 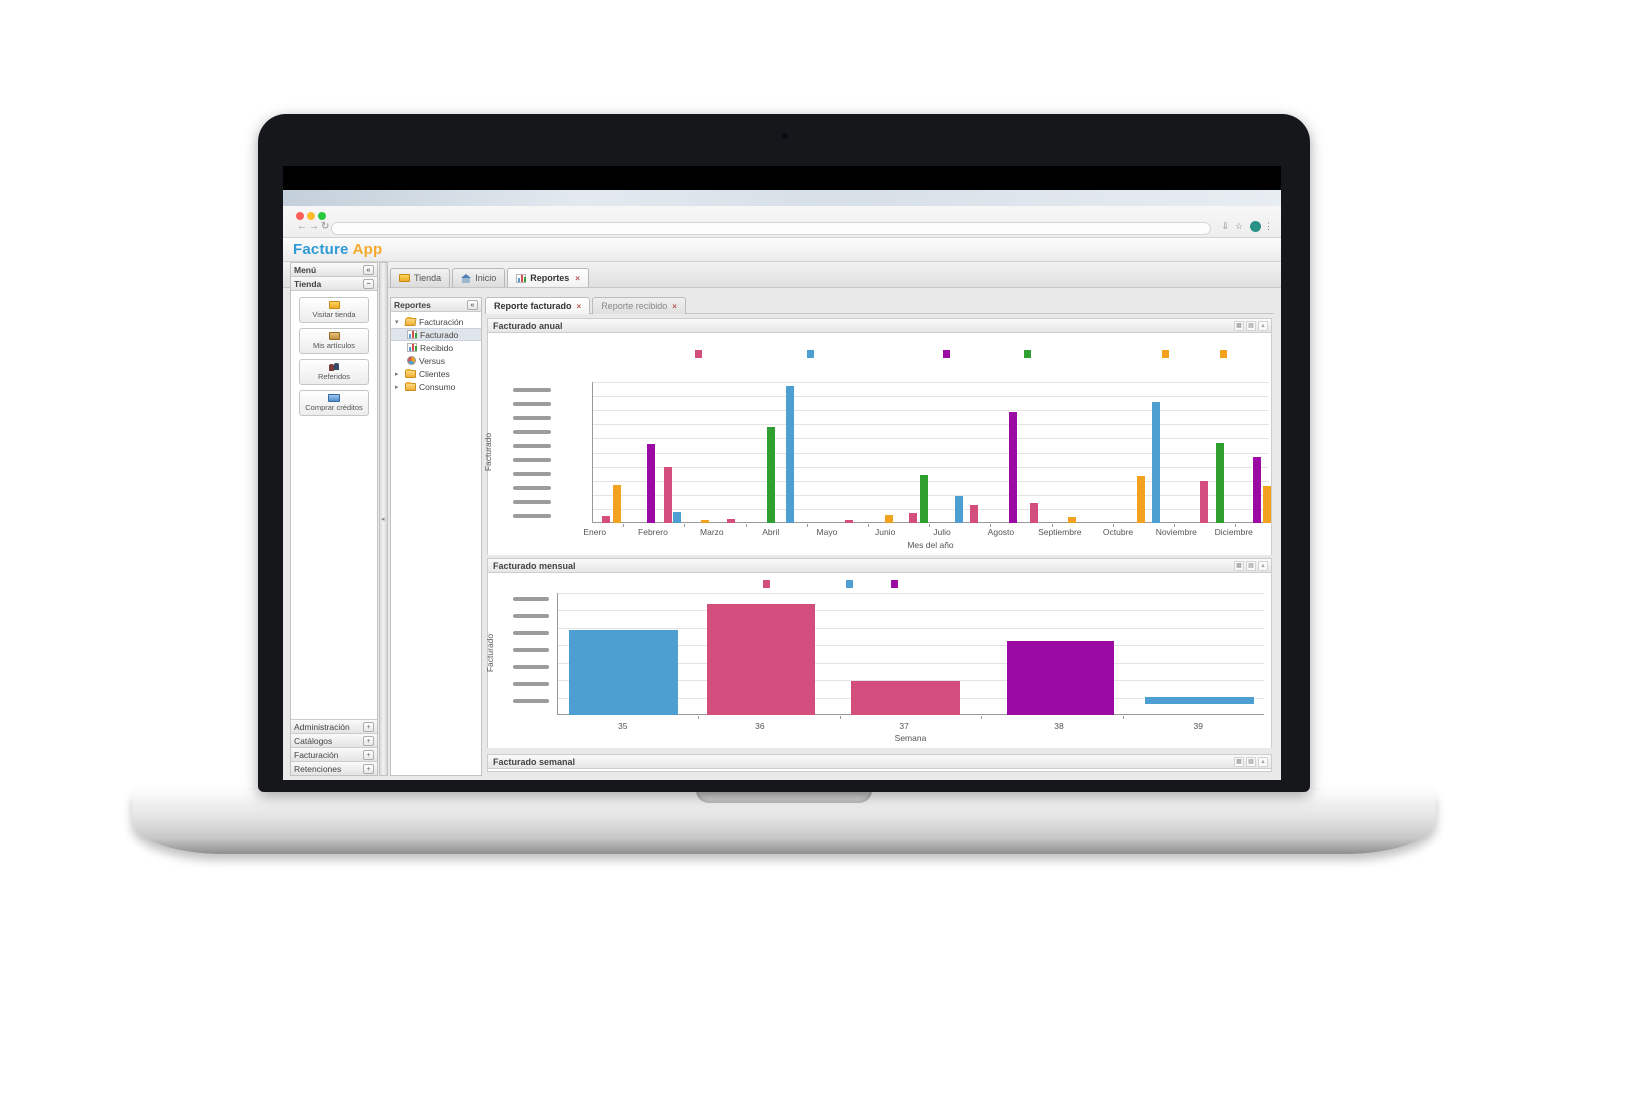 What do you see at coordinates (490, 653) in the screenshot?
I see `y-axis-title: Facturado` at bounding box center [490, 653].